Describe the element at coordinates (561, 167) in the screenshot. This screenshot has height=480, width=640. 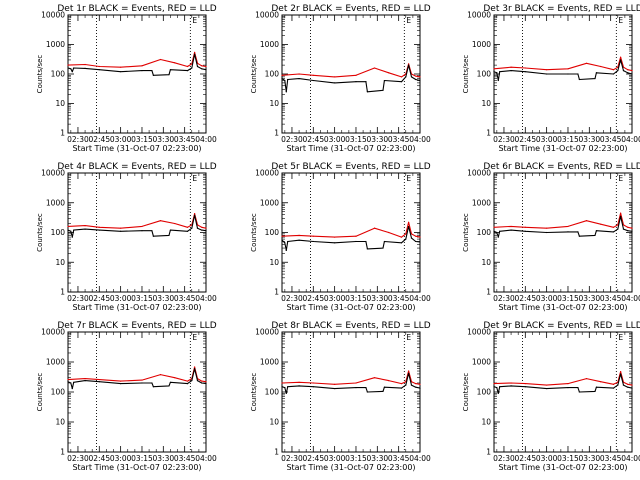
I see `panel-title: Det 6r BLACK = Events, RED = LLD` at that location.